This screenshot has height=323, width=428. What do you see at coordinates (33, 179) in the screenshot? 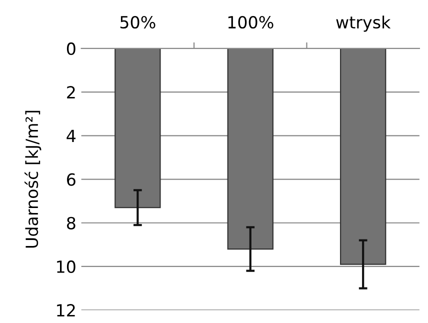
I see `y-axis-title: Udarność [kJ/m²]` at bounding box center [33, 179].